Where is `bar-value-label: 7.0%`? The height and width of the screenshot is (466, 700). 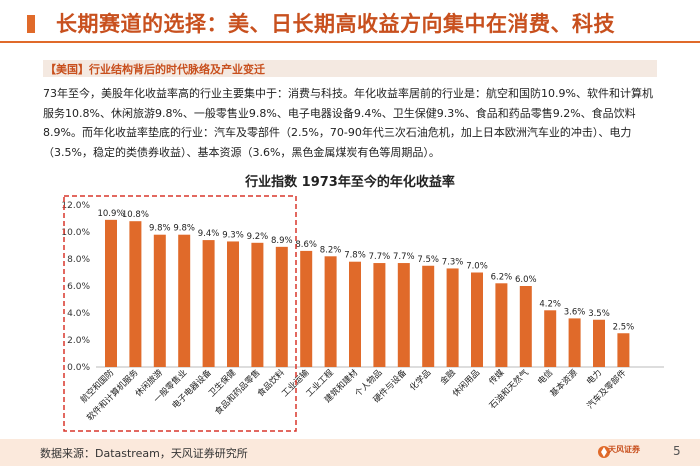 bar-value-label: 7.0% is located at coordinates (477, 267).